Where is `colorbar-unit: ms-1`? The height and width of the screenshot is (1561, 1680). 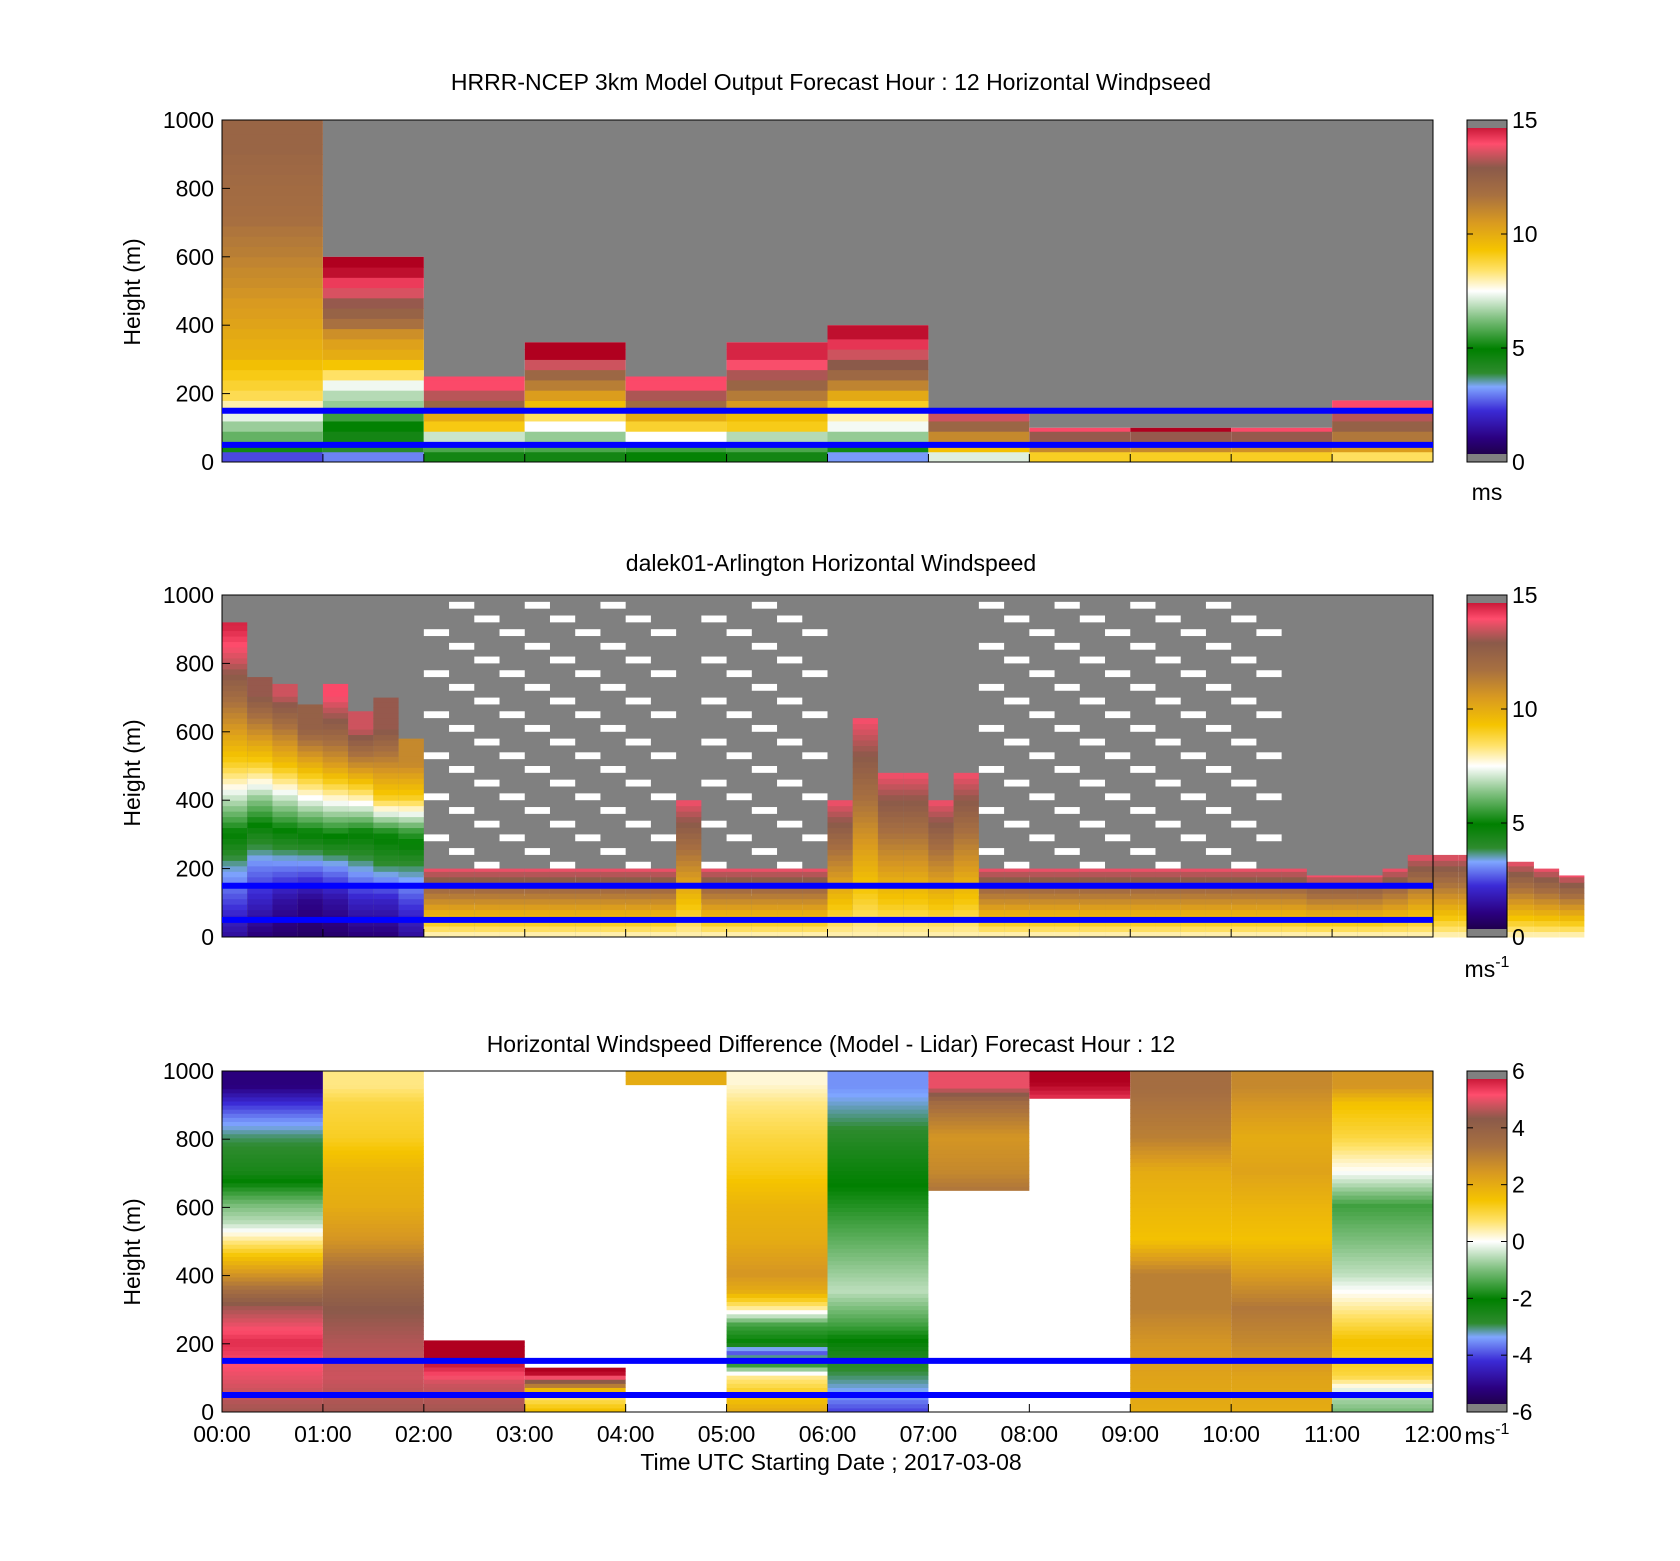
colorbar-unit: ms-1 is located at coordinates (1487, 968).